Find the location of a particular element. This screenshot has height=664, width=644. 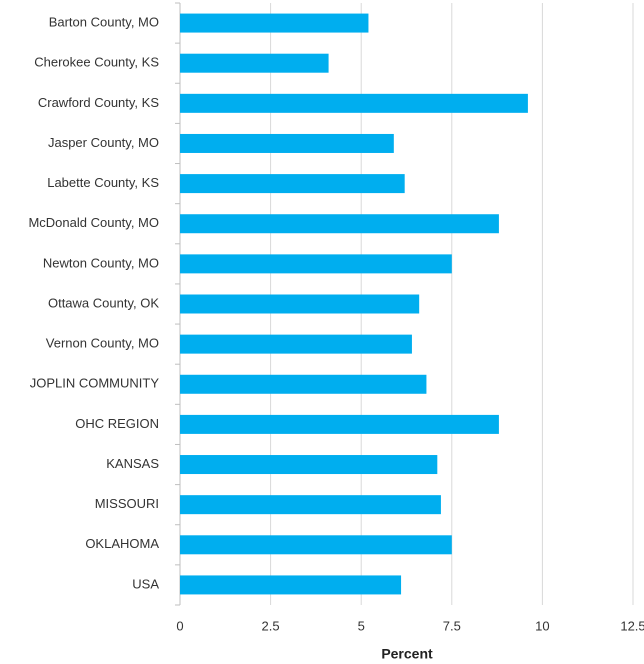

y-tick-label: OHC REGION is located at coordinates (117, 423).